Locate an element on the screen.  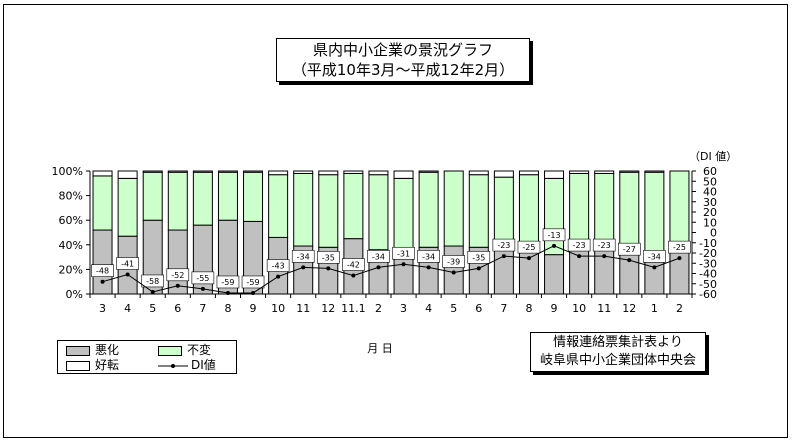
y-tick-label-right: -30 is located at coordinates (708, 263).